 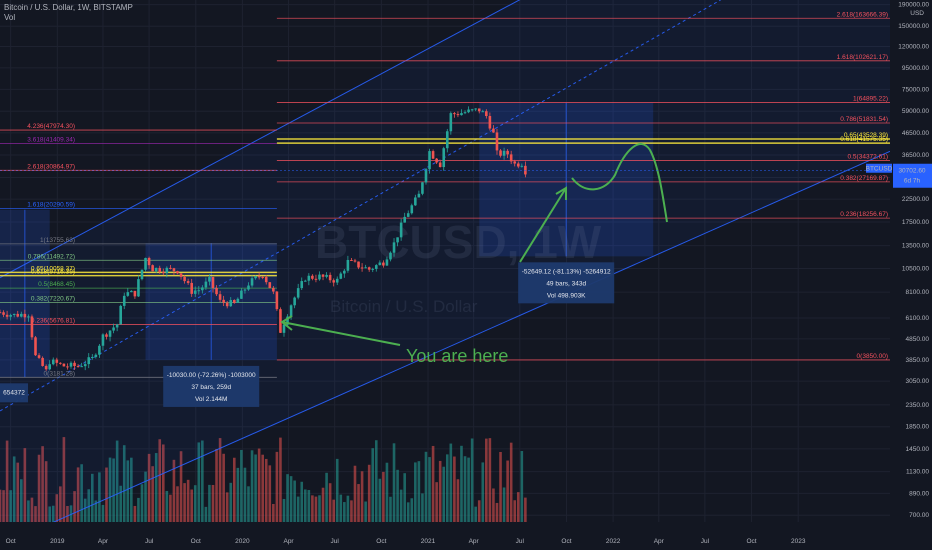 What do you see at coordinates (915, 246) in the screenshot?
I see `y-tick-label: 13500.00` at bounding box center [915, 246].